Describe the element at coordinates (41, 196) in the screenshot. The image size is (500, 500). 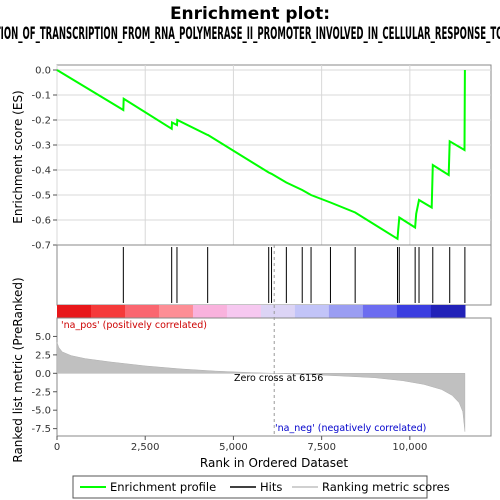
I see `es-tick-label: -0.5` at that location.